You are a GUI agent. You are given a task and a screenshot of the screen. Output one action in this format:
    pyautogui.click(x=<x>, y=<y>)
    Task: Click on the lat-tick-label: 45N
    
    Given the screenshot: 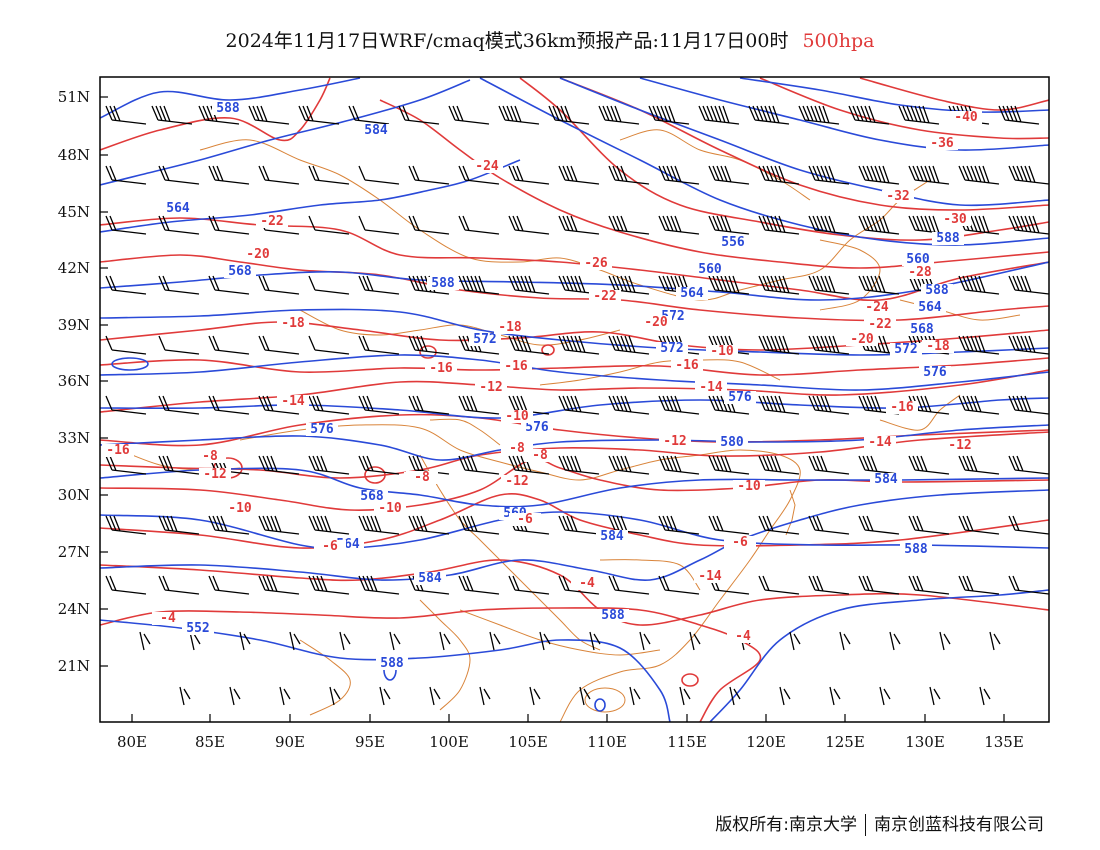 What is the action you would take?
    pyautogui.click(x=74, y=212)
    